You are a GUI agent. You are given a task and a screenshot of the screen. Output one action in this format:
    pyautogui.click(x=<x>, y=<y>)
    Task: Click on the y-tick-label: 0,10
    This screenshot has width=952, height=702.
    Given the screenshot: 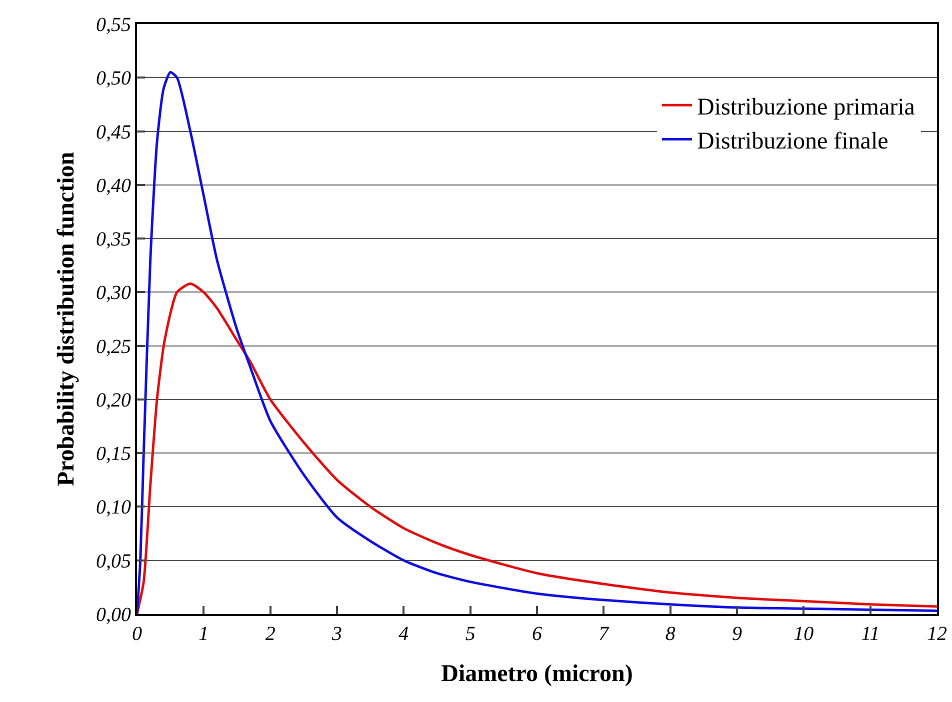 What is the action you would take?
    pyautogui.click(x=113, y=507)
    